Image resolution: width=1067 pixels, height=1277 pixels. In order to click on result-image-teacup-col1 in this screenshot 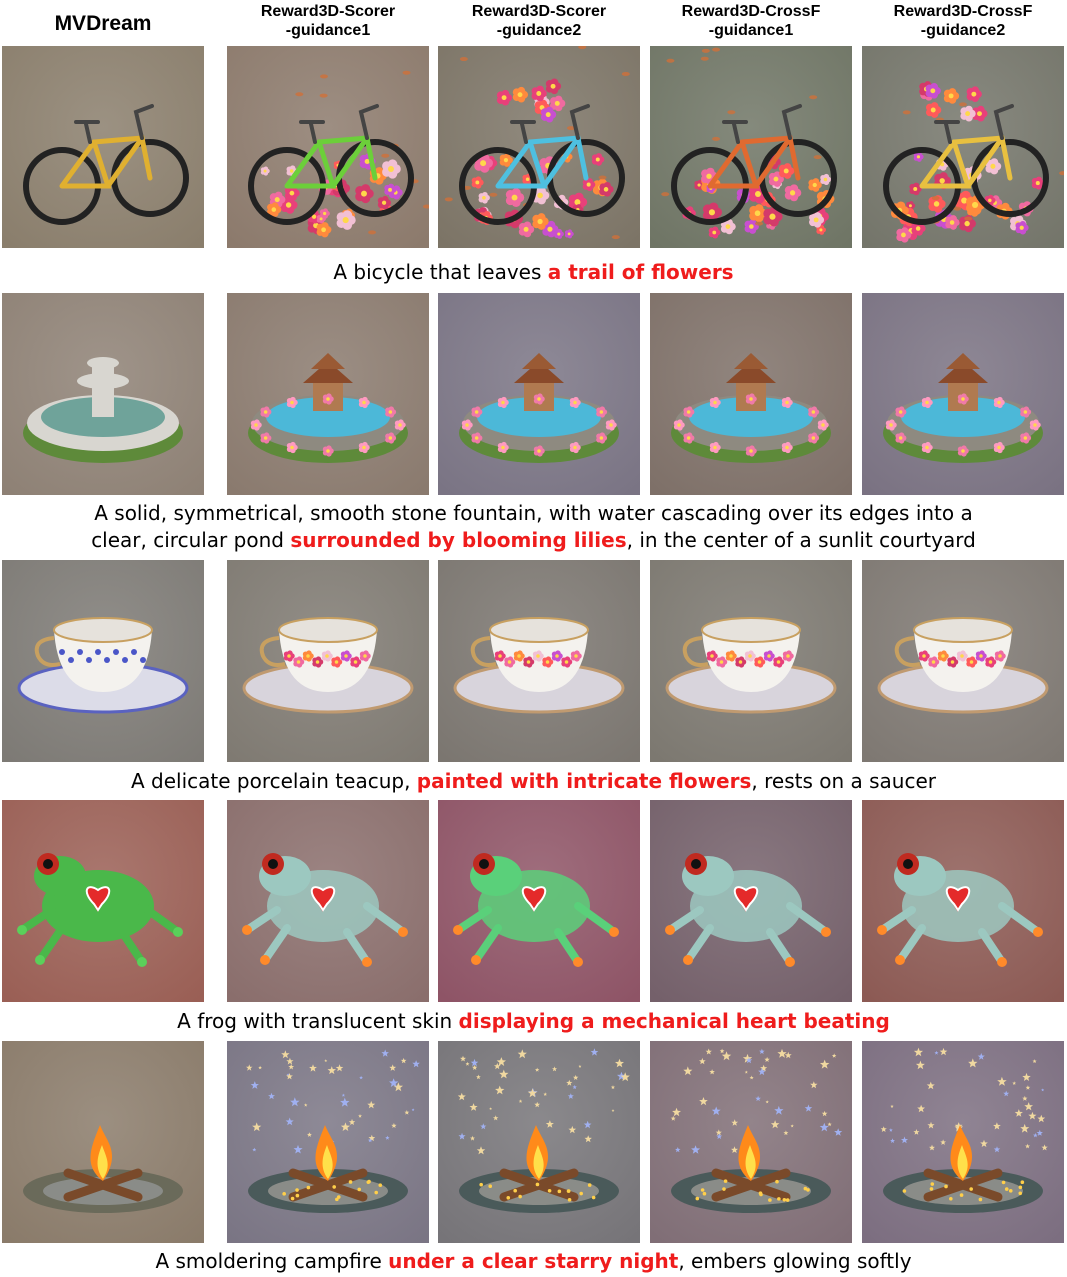, I will do `click(103, 661)`.